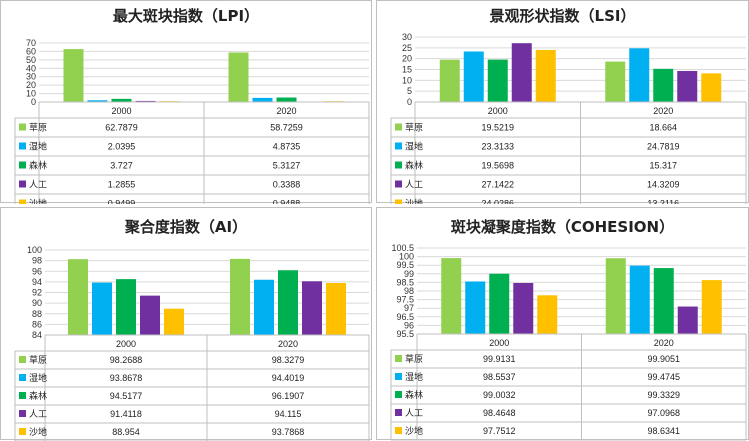 This screenshot has width=749, height=441. Describe the element at coordinates (497, 166) in the screenshot. I see `data-label: 19.5698` at that location.